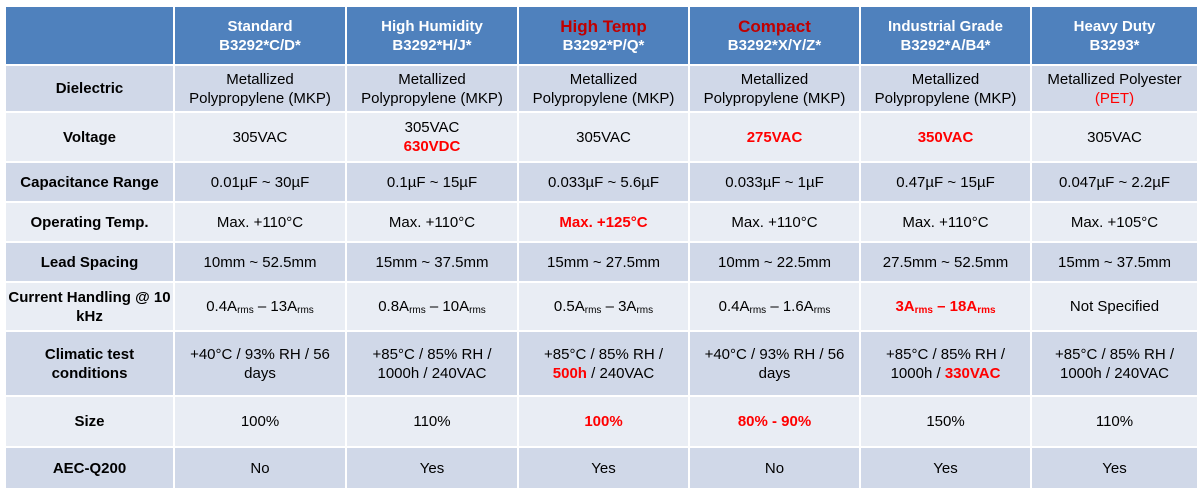  What do you see at coordinates (89, 35) in the screenshot?
I see `corner-cell` at bounding box center [89, 35].